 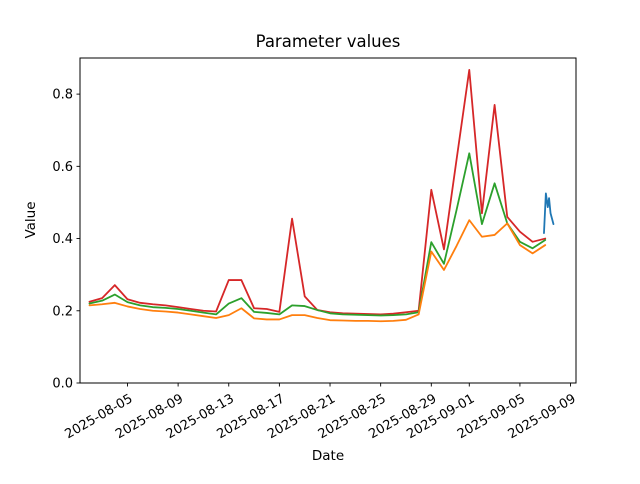 What do you see at coordinates (62, 95) in the screenshot?
I see `y-tick-label: 0.8` at bounding box center [62, 95].